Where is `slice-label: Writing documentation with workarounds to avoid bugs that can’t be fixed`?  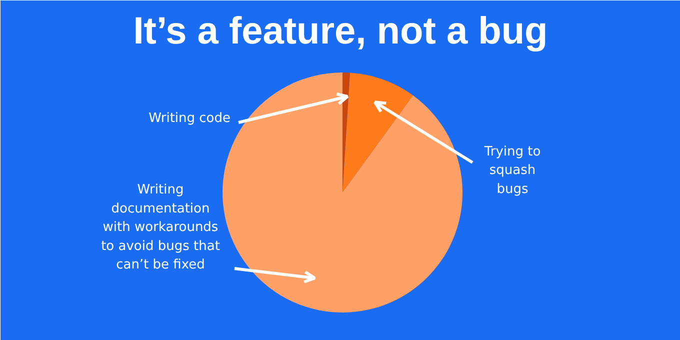 slice-label: Writing documentation with workarounds to avoid bugs that can’t be fixed is located at coordinates (160, 227).